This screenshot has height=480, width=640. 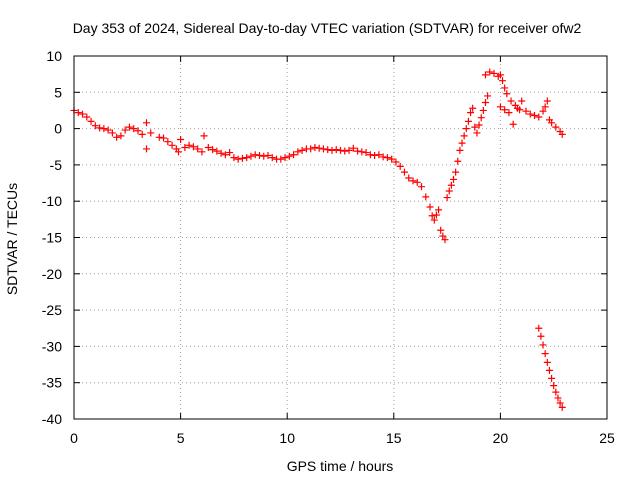 I want to click on y-tick-label: -25, so click(x=52, y=310).